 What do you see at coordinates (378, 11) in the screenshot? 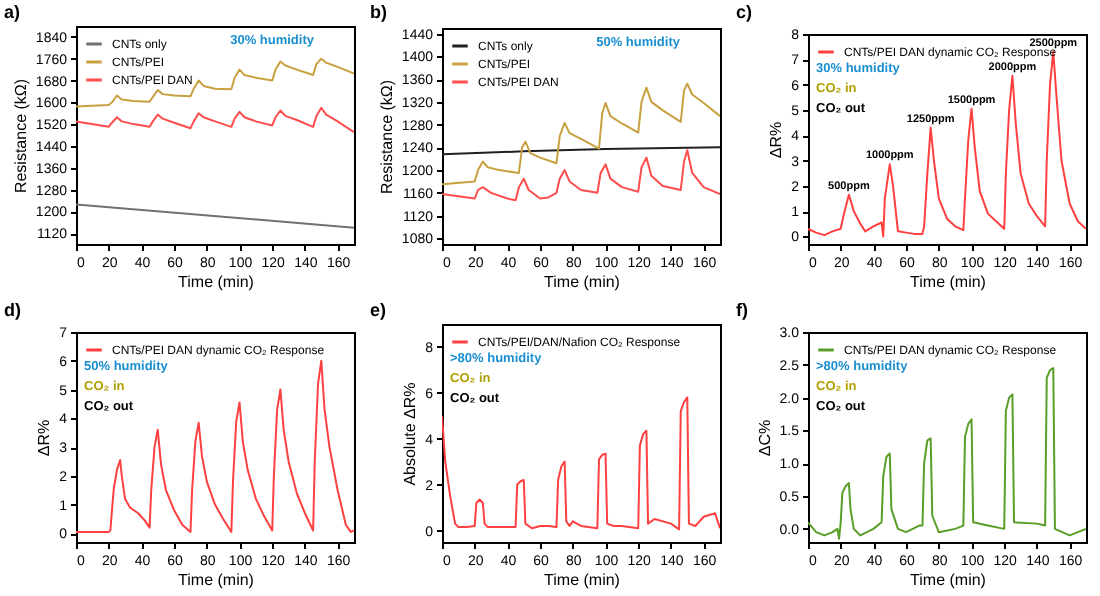
I see `chart-title: b)` at bounding box center [378, 11].